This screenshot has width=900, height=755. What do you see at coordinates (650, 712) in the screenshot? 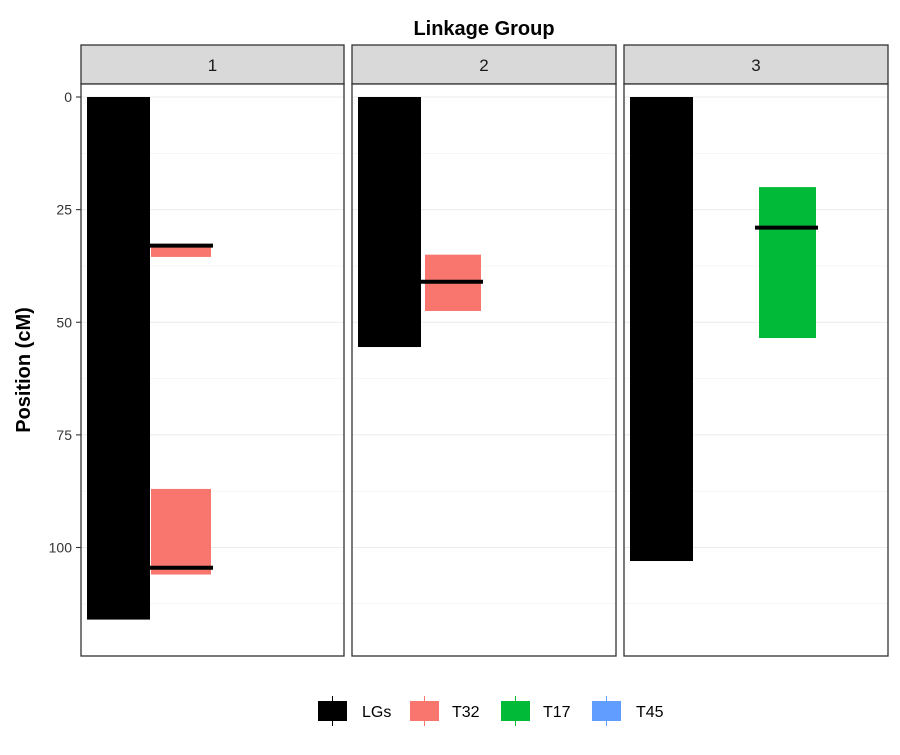
I see `legend-label: T45` at bounding box center [650, 712].